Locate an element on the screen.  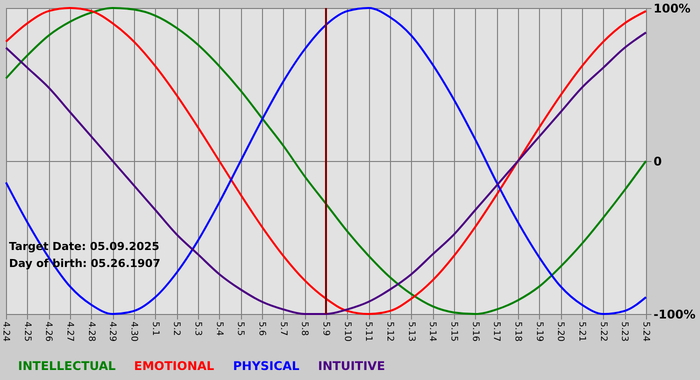
x-tick-label: 5.3 is located at coordinates (197, 329).